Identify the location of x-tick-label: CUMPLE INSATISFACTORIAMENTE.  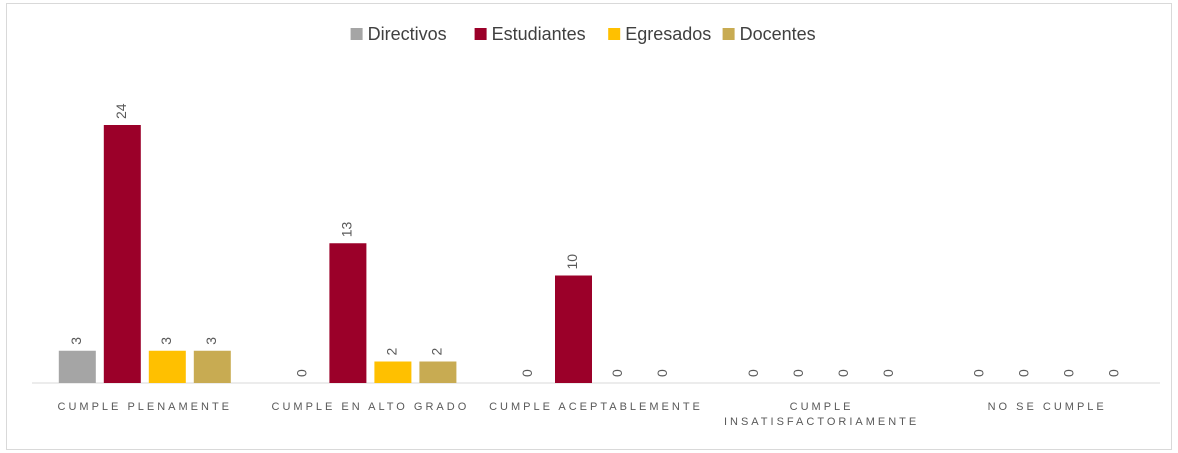
(821, 414).